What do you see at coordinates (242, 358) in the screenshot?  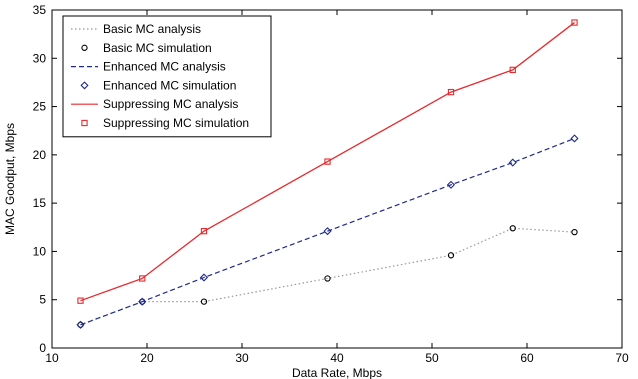 I see `x-tick-label: 30` at bounding box center [242, 358].